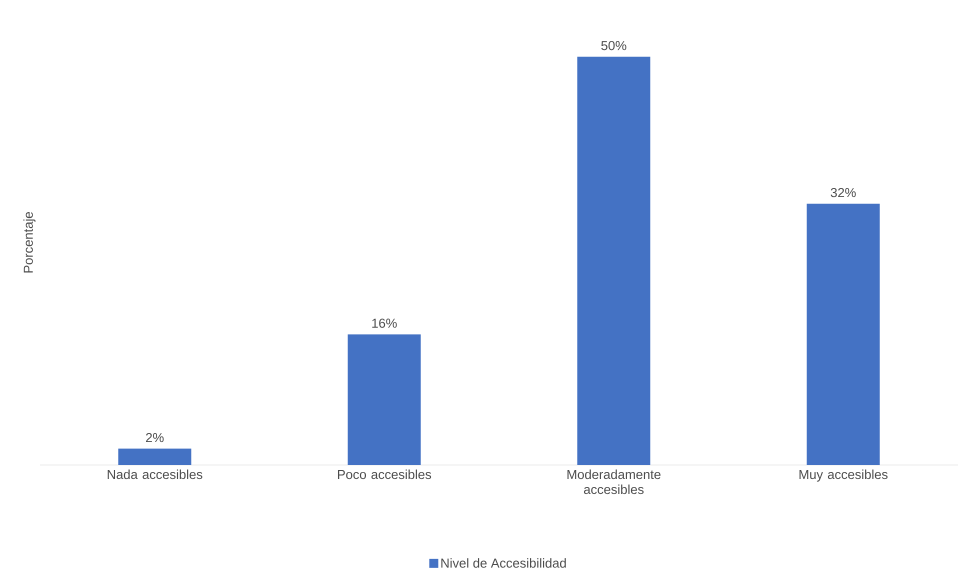 This screenshot has height=583, width=960. What do you see at coordinates (613, 45) in the screenshot?
I see `data-label: 50%` at bounding box center [613, 45].